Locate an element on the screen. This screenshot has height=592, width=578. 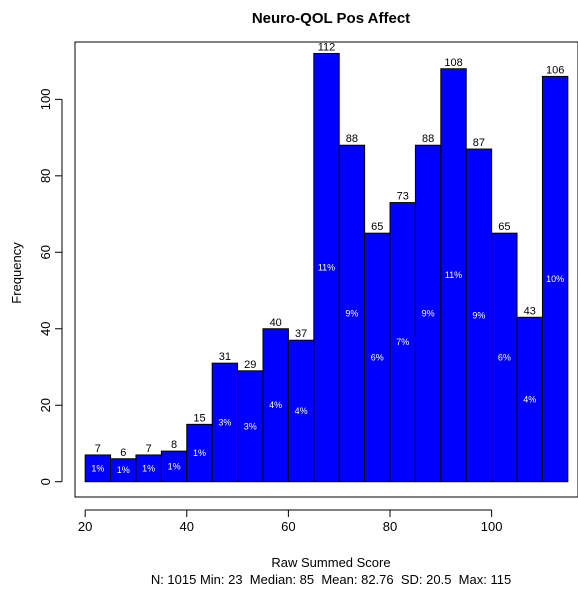
bar-count-label: 108 is located at coordinates (453, 63).